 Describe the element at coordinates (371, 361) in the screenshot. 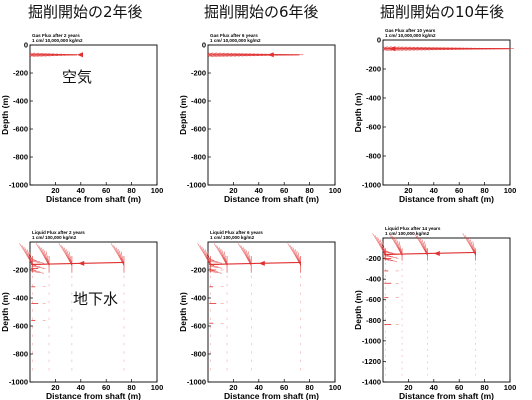

I see `y-tick-label: -1200` at that location.